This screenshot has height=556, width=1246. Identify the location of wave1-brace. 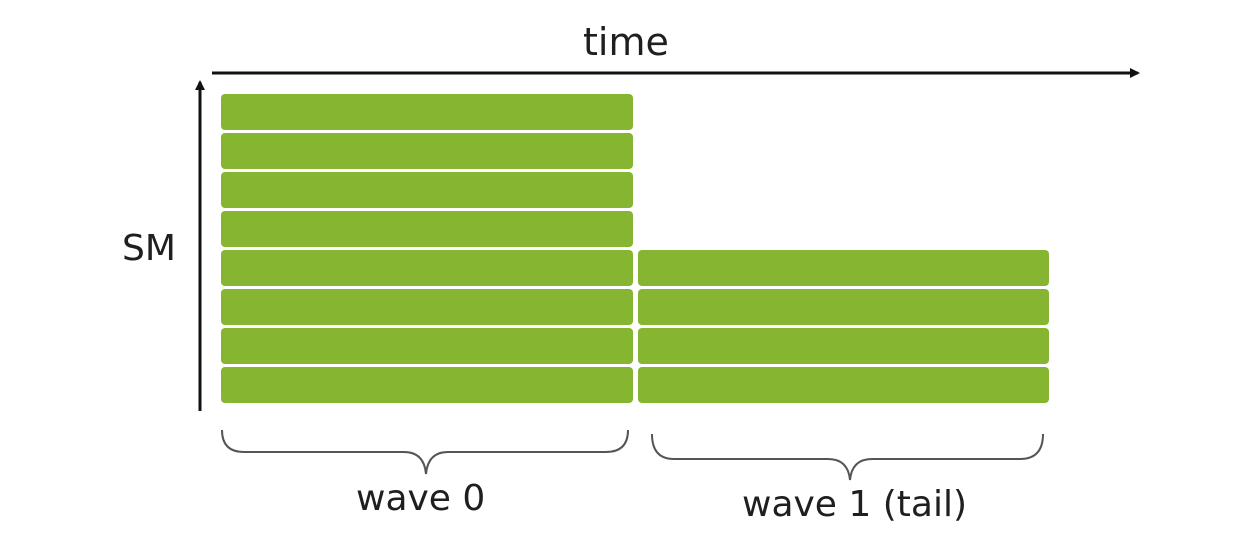
(847, 457).